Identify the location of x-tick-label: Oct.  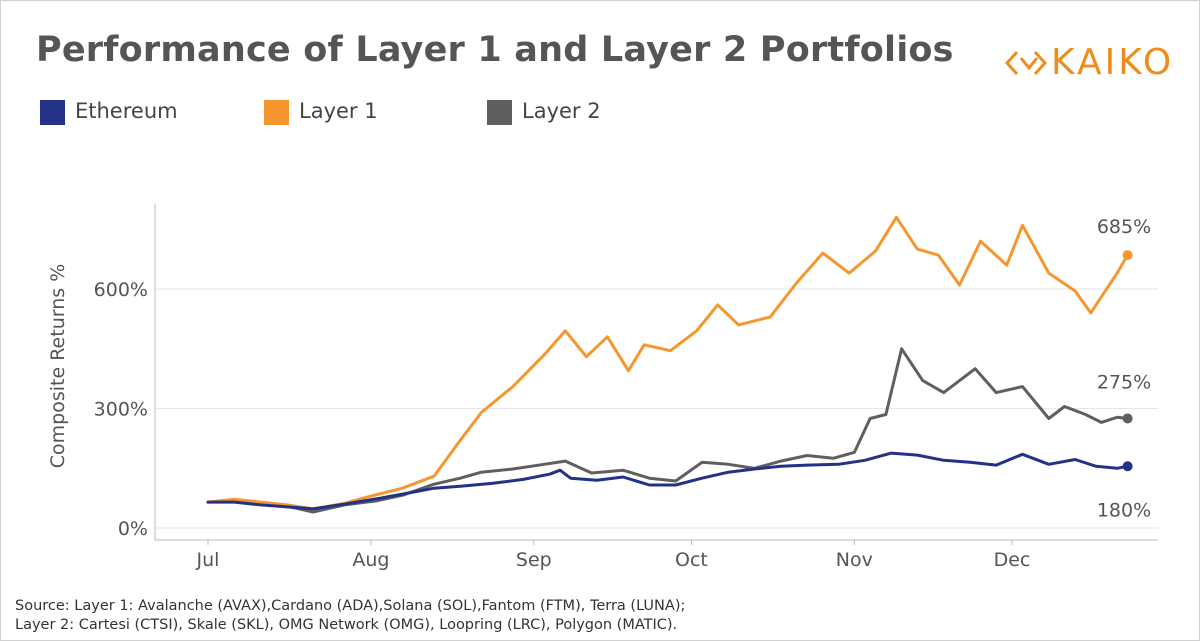
(691, 560).